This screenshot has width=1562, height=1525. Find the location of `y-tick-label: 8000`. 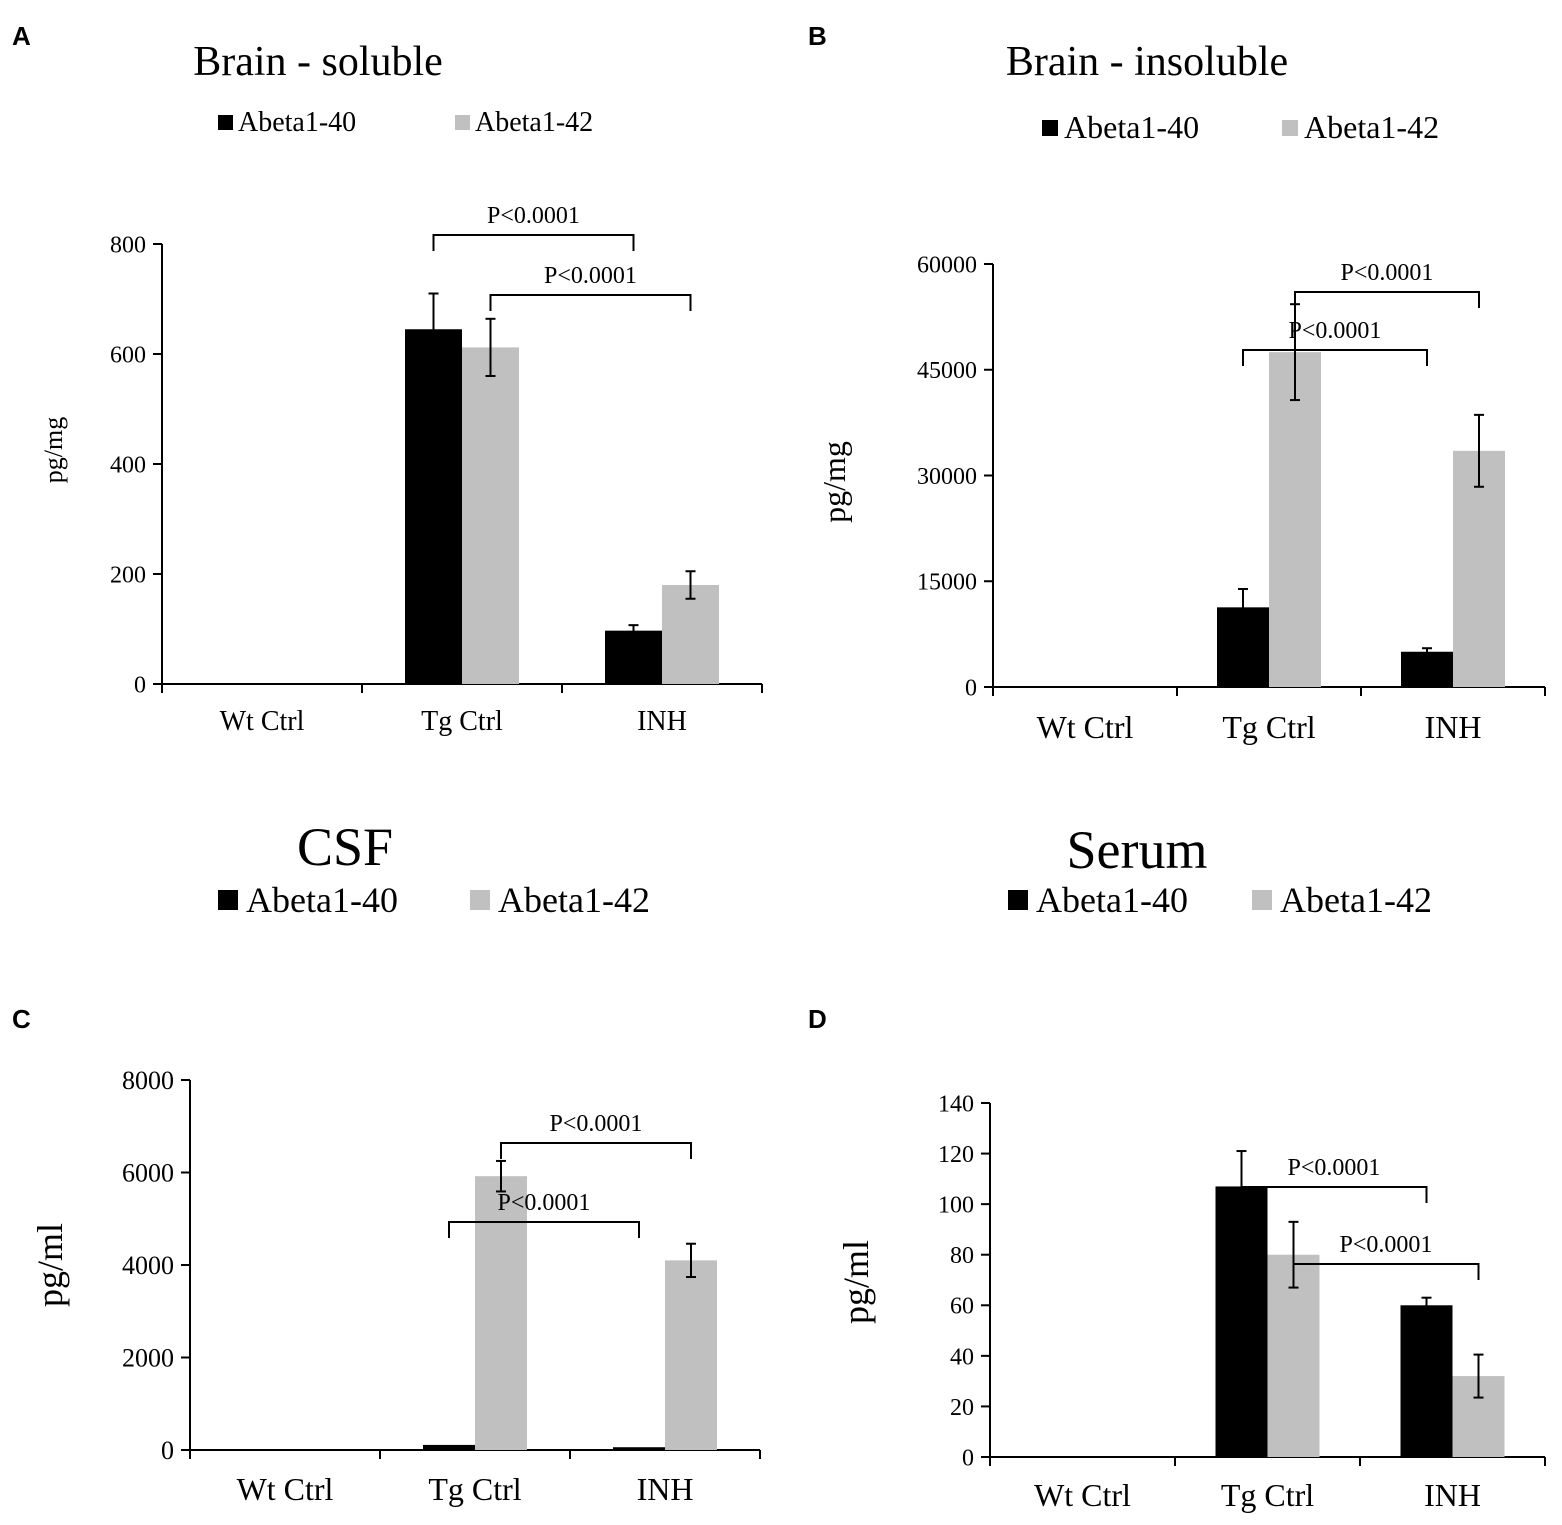

y-tick-label: 8000 is located at coordinates (148, 1080).